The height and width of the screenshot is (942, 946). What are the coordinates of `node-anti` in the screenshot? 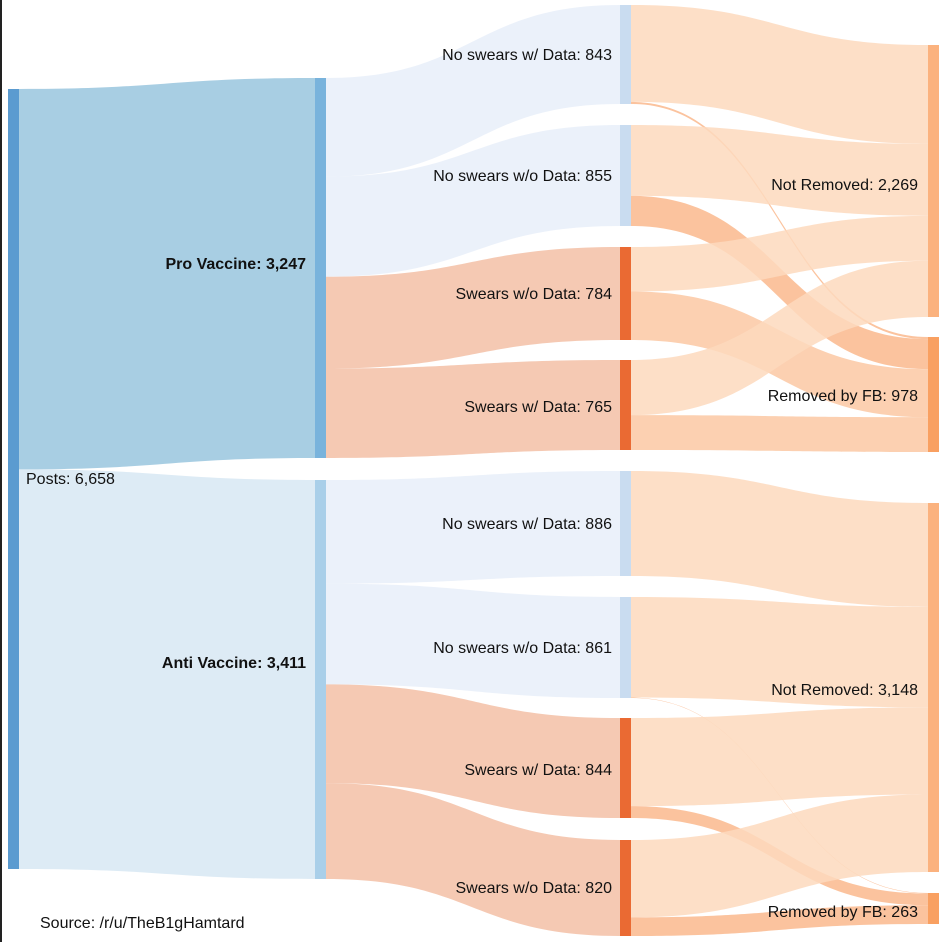 It's located at (320, 679).